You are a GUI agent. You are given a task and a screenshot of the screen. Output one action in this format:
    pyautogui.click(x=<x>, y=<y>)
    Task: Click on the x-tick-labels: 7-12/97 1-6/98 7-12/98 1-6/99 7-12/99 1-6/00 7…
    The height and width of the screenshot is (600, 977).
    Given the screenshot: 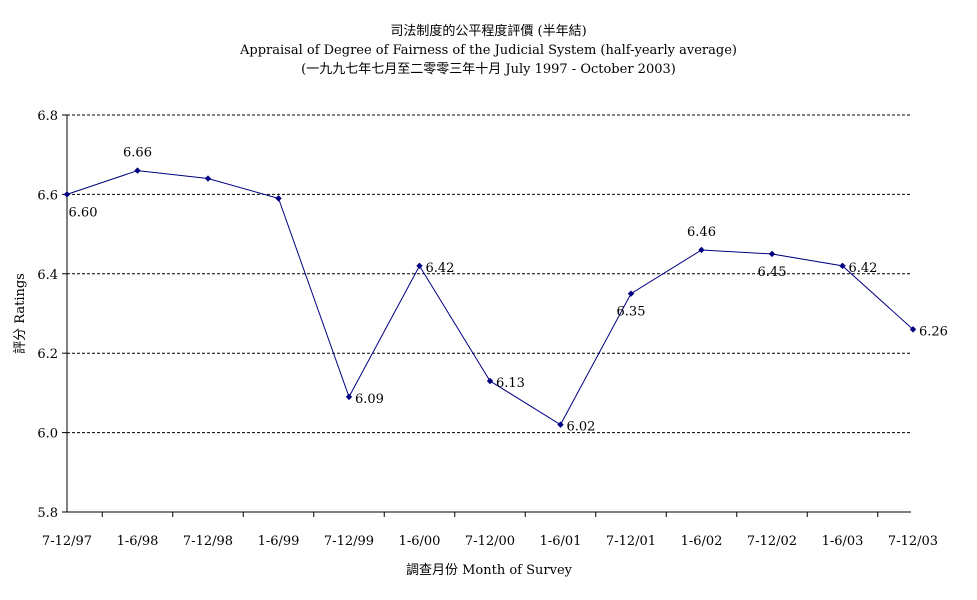 What is the action you would take?
    pyautogui.click(x=490, y=541)
    